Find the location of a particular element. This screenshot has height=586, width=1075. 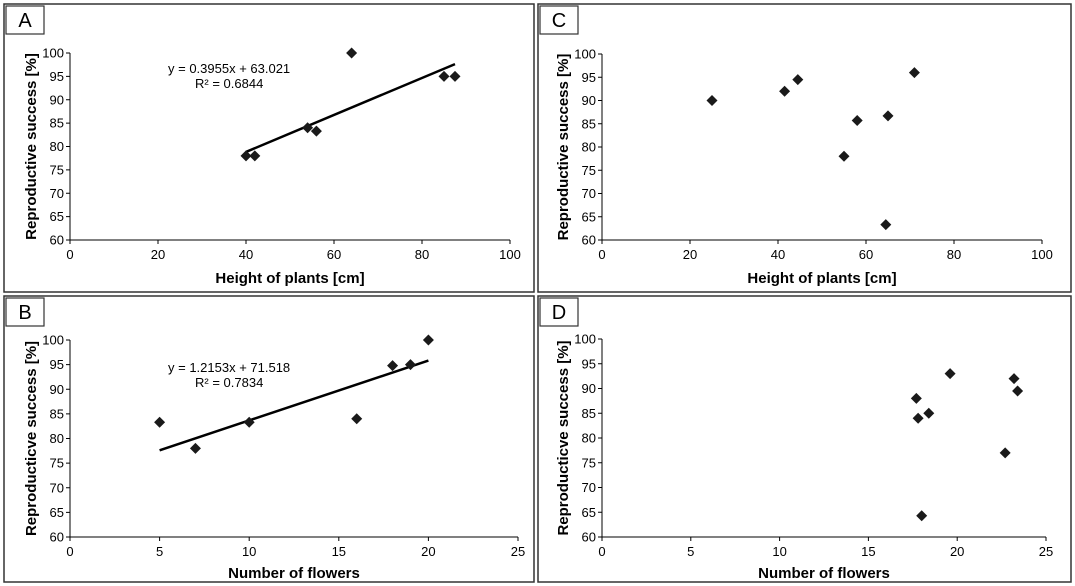

panel-letter: A is located at coordinates (25, 21).